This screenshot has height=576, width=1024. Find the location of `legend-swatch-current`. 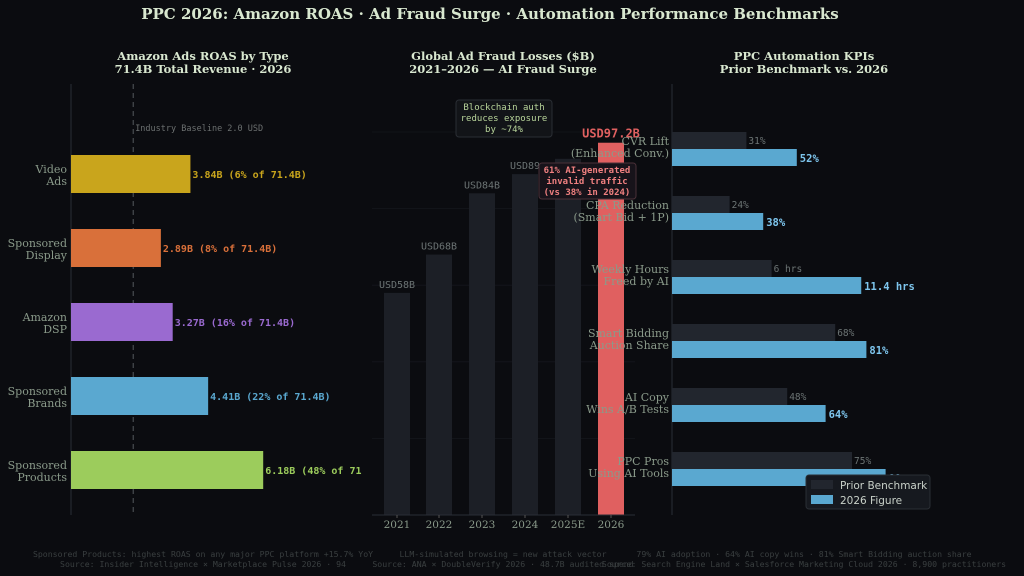

legend-swatch-current is located at coordinates (822, 499).